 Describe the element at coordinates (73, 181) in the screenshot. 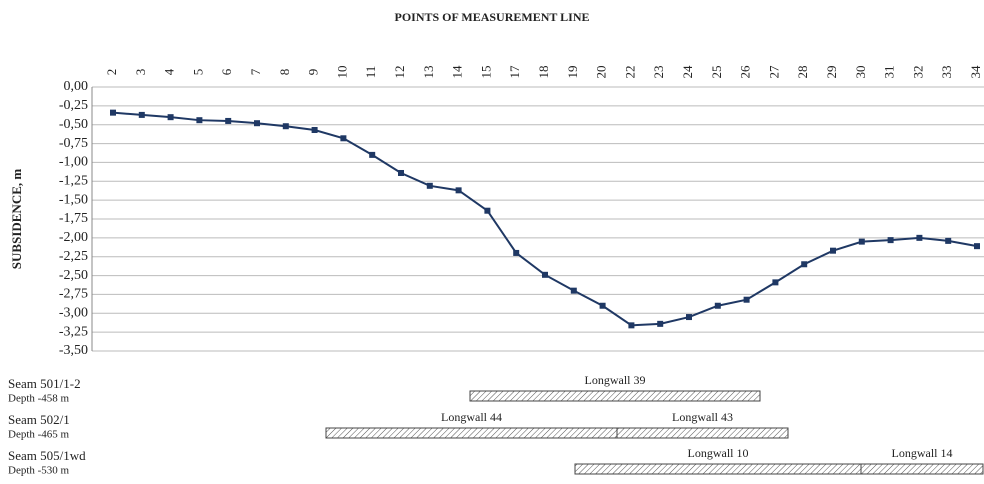

I see `y-tick-label: -1,25` at that location.